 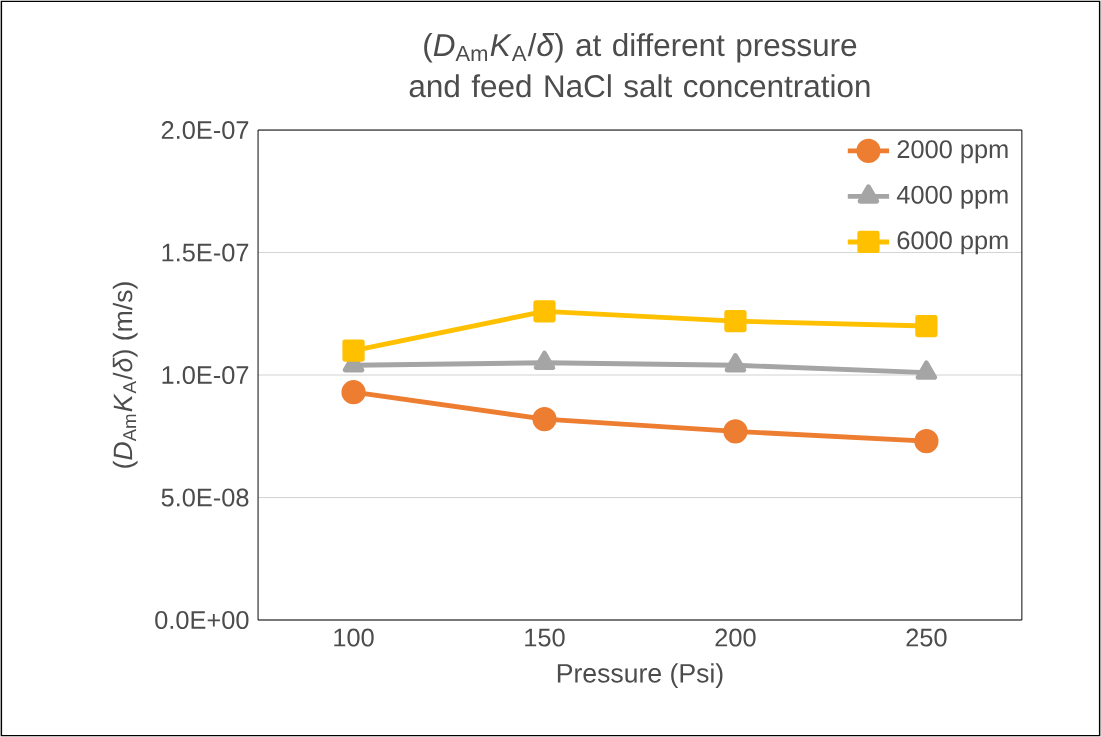 What do you see at coordinates (639, 65) in the screenshot?
I see `chart-title: (D$_{Am}$K$_{A}$/δ) at different pressure and feed NaCl salt concentration` at bounding box center [639, 65].